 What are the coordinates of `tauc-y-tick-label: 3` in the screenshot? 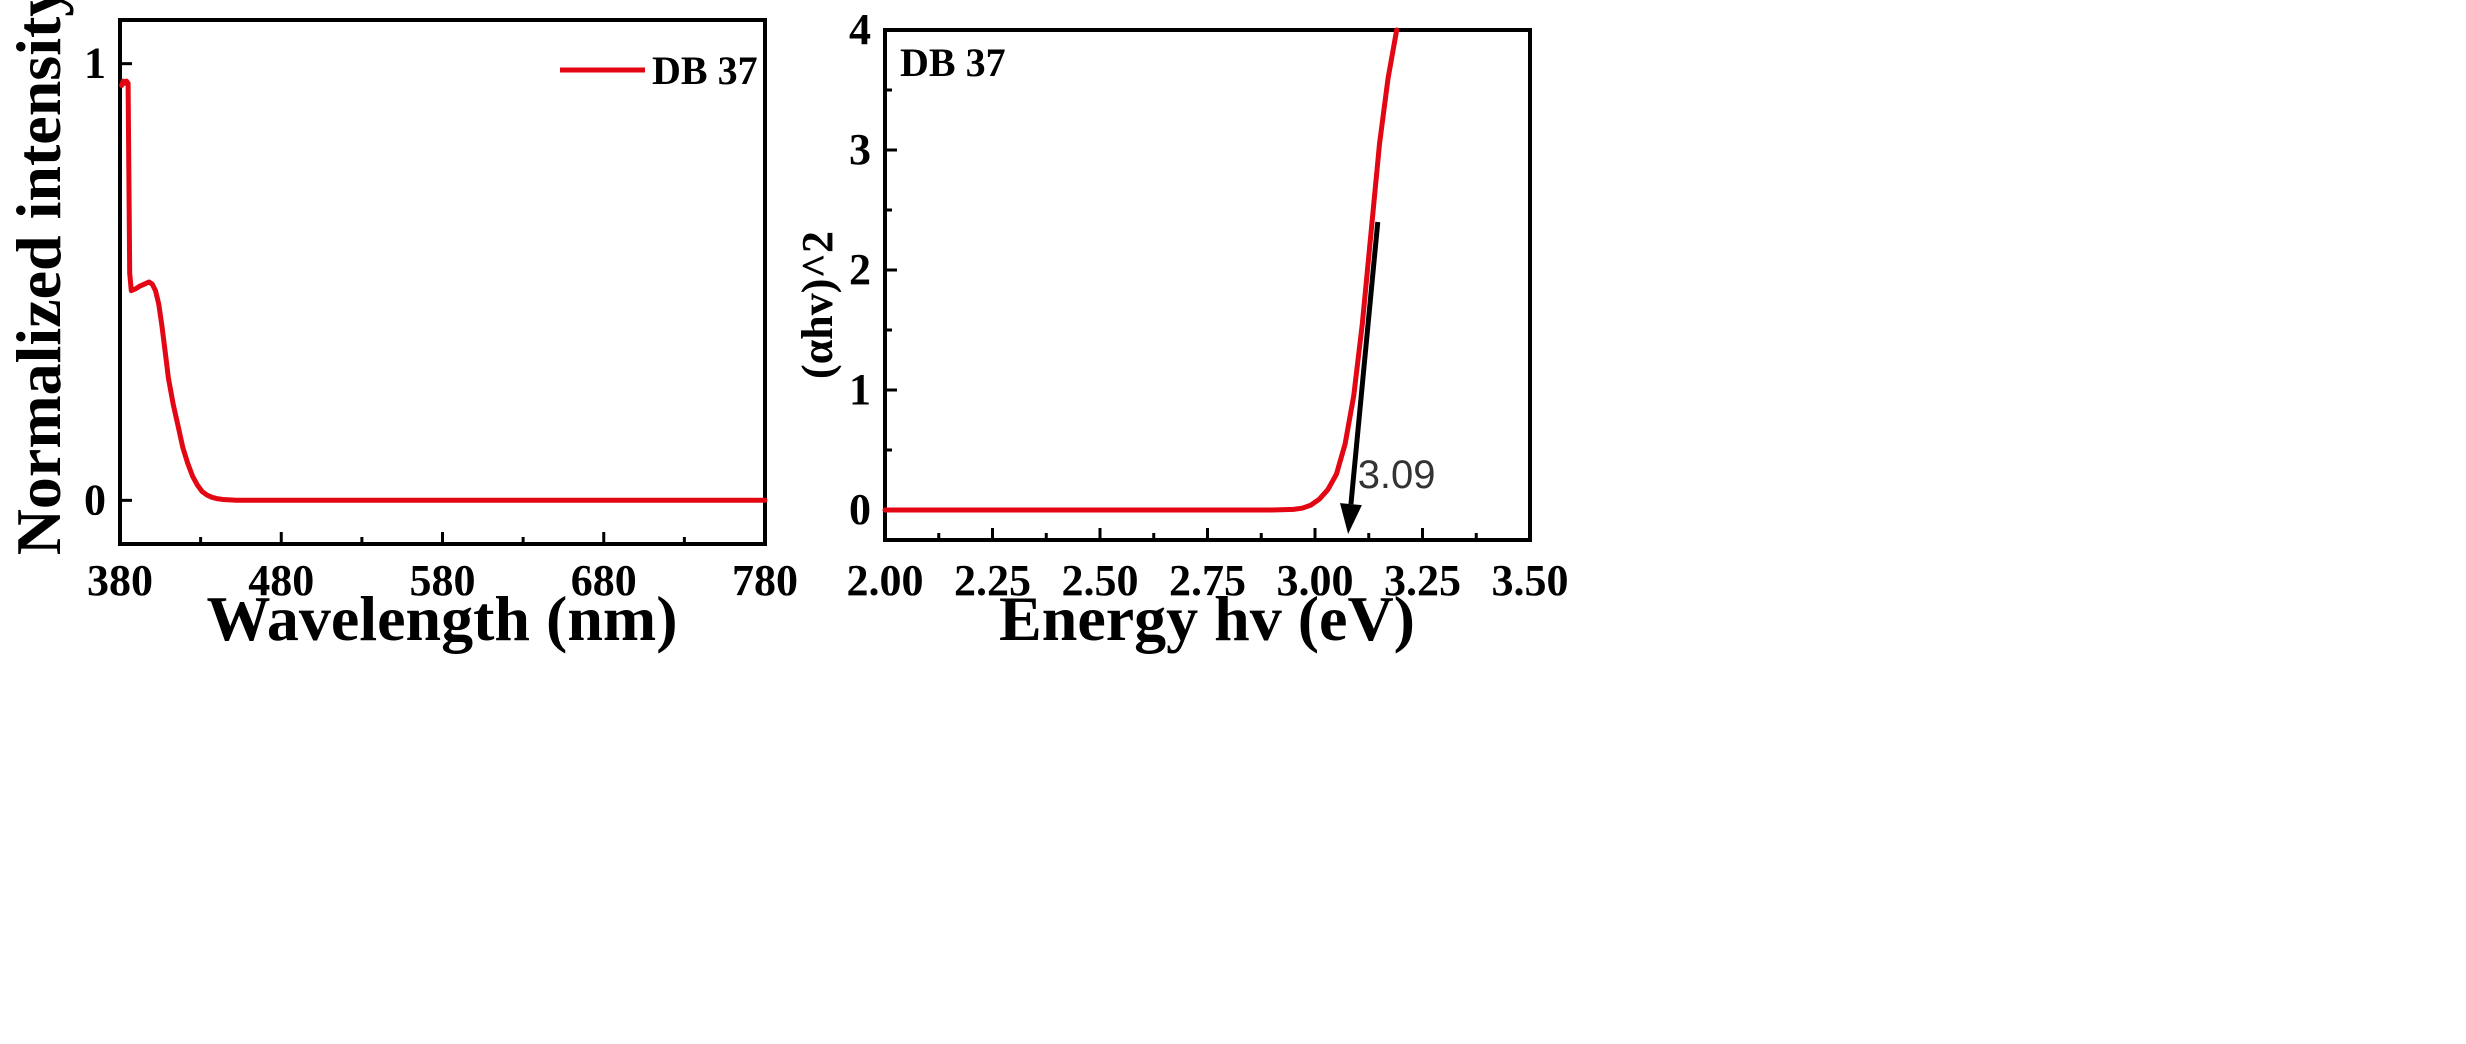 It's located at (860, 149).